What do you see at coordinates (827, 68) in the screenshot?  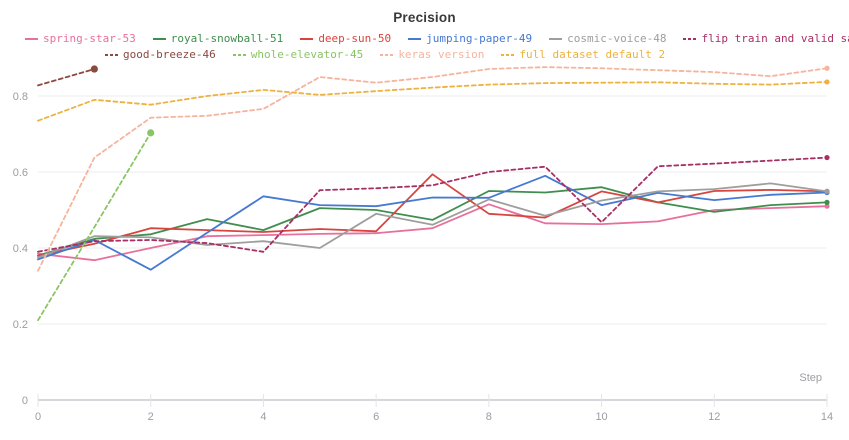 I see `series-endpoint-dot-keras-version` at bounding box center [827, 68].